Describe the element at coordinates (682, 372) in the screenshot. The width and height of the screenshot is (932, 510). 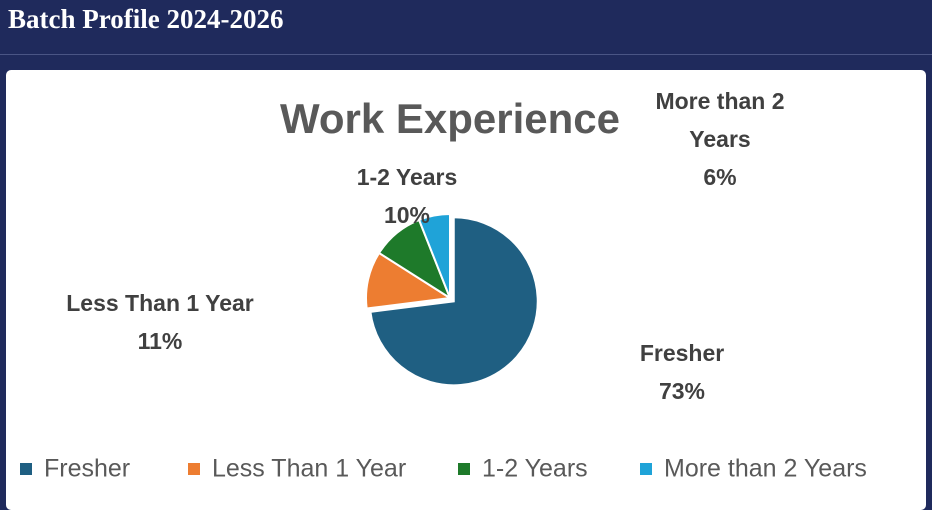
I see `data-label: Fresher 73%` at that location.